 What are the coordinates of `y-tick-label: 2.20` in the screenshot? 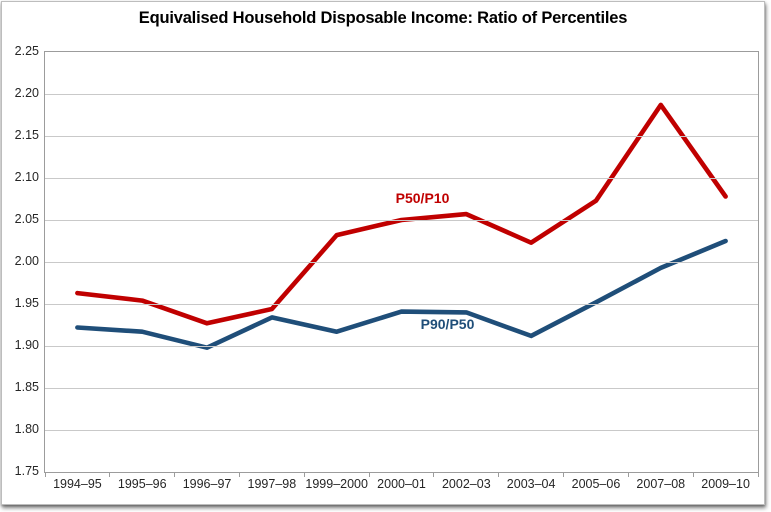 It's located at (26, 93).